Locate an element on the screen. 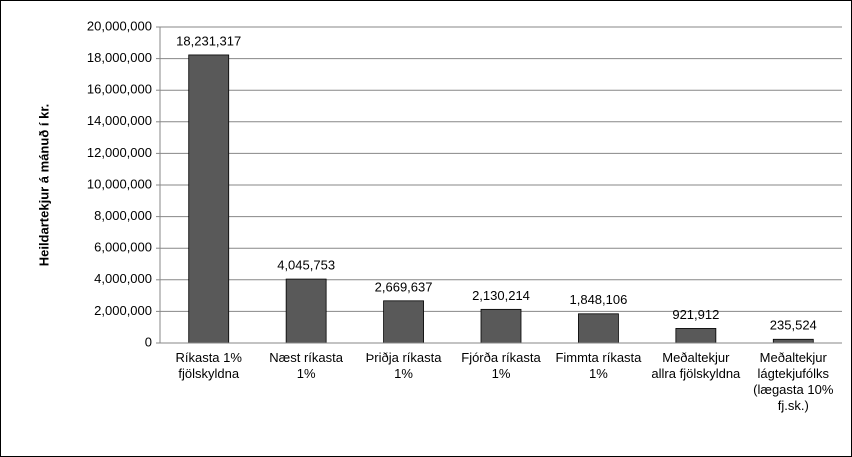 The height and width of the screenshot is (457, 852). data-label: 1,848,106 is located at coordinates (599, 299).